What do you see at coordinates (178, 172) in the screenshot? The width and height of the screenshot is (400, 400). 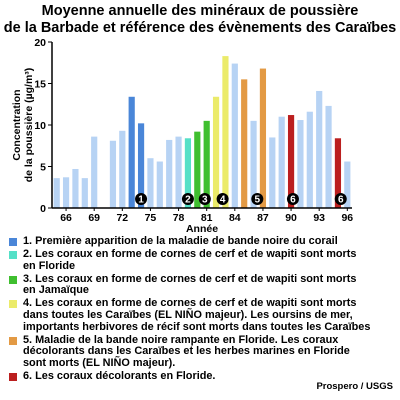 I see `bar-1978` at bounding box center [178, 172].